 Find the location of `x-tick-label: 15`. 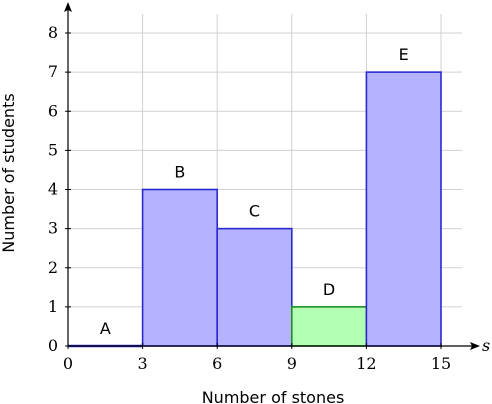

x-tick-label: 15 is located at coordinates (441, 363).